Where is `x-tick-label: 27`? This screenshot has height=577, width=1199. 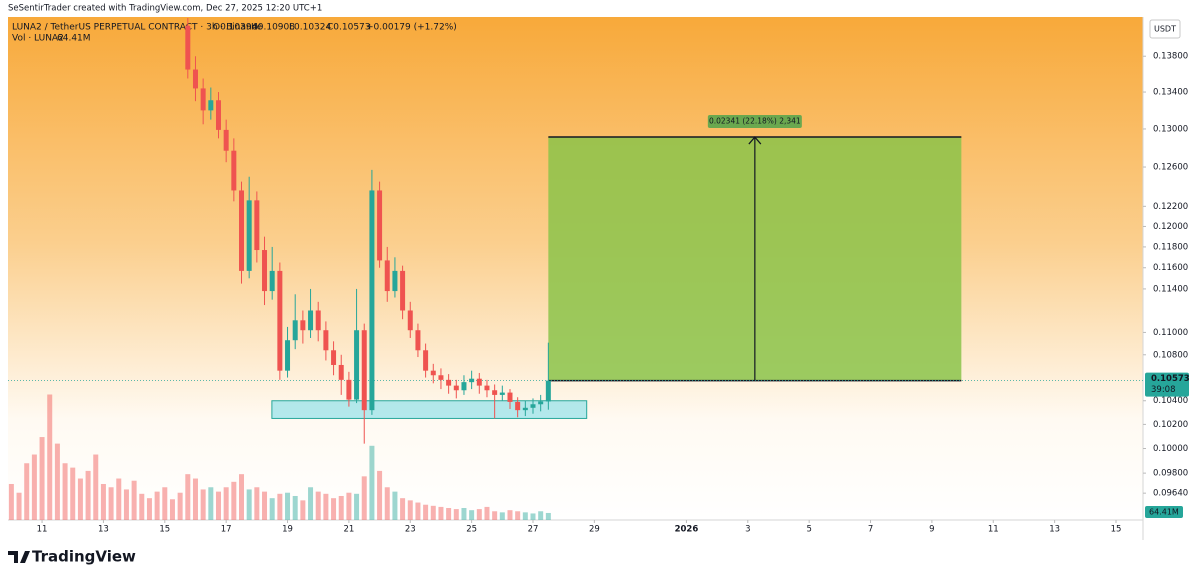
x-tick-label: 27 is located at coordinates (533, 530).